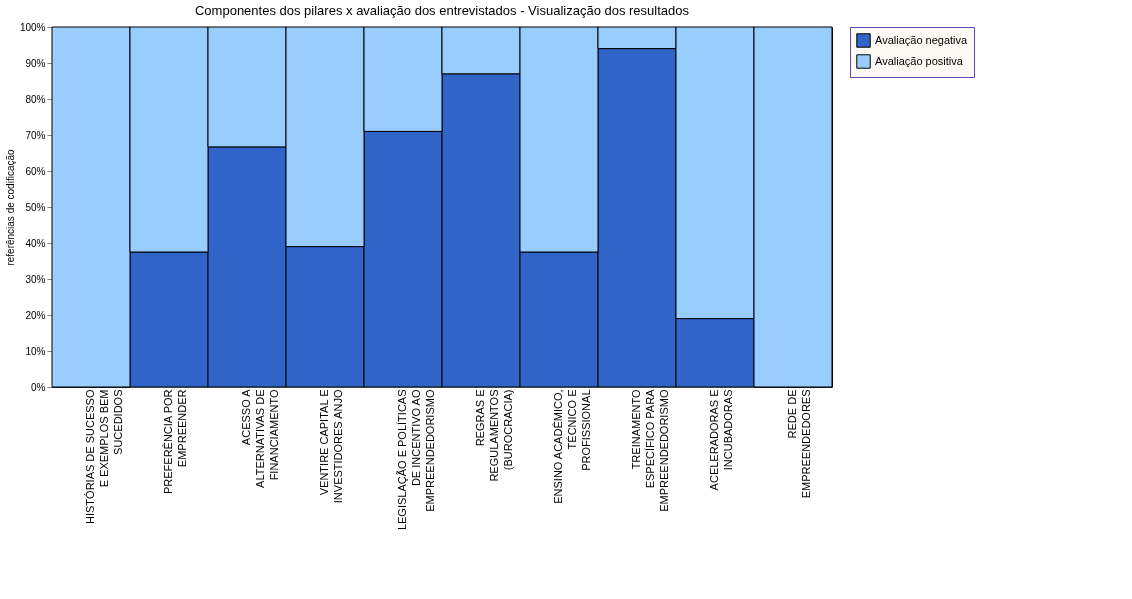 This screenshot has width=1132, height=599. I want to click on y-tick-label: 80%, so click(35, 99).